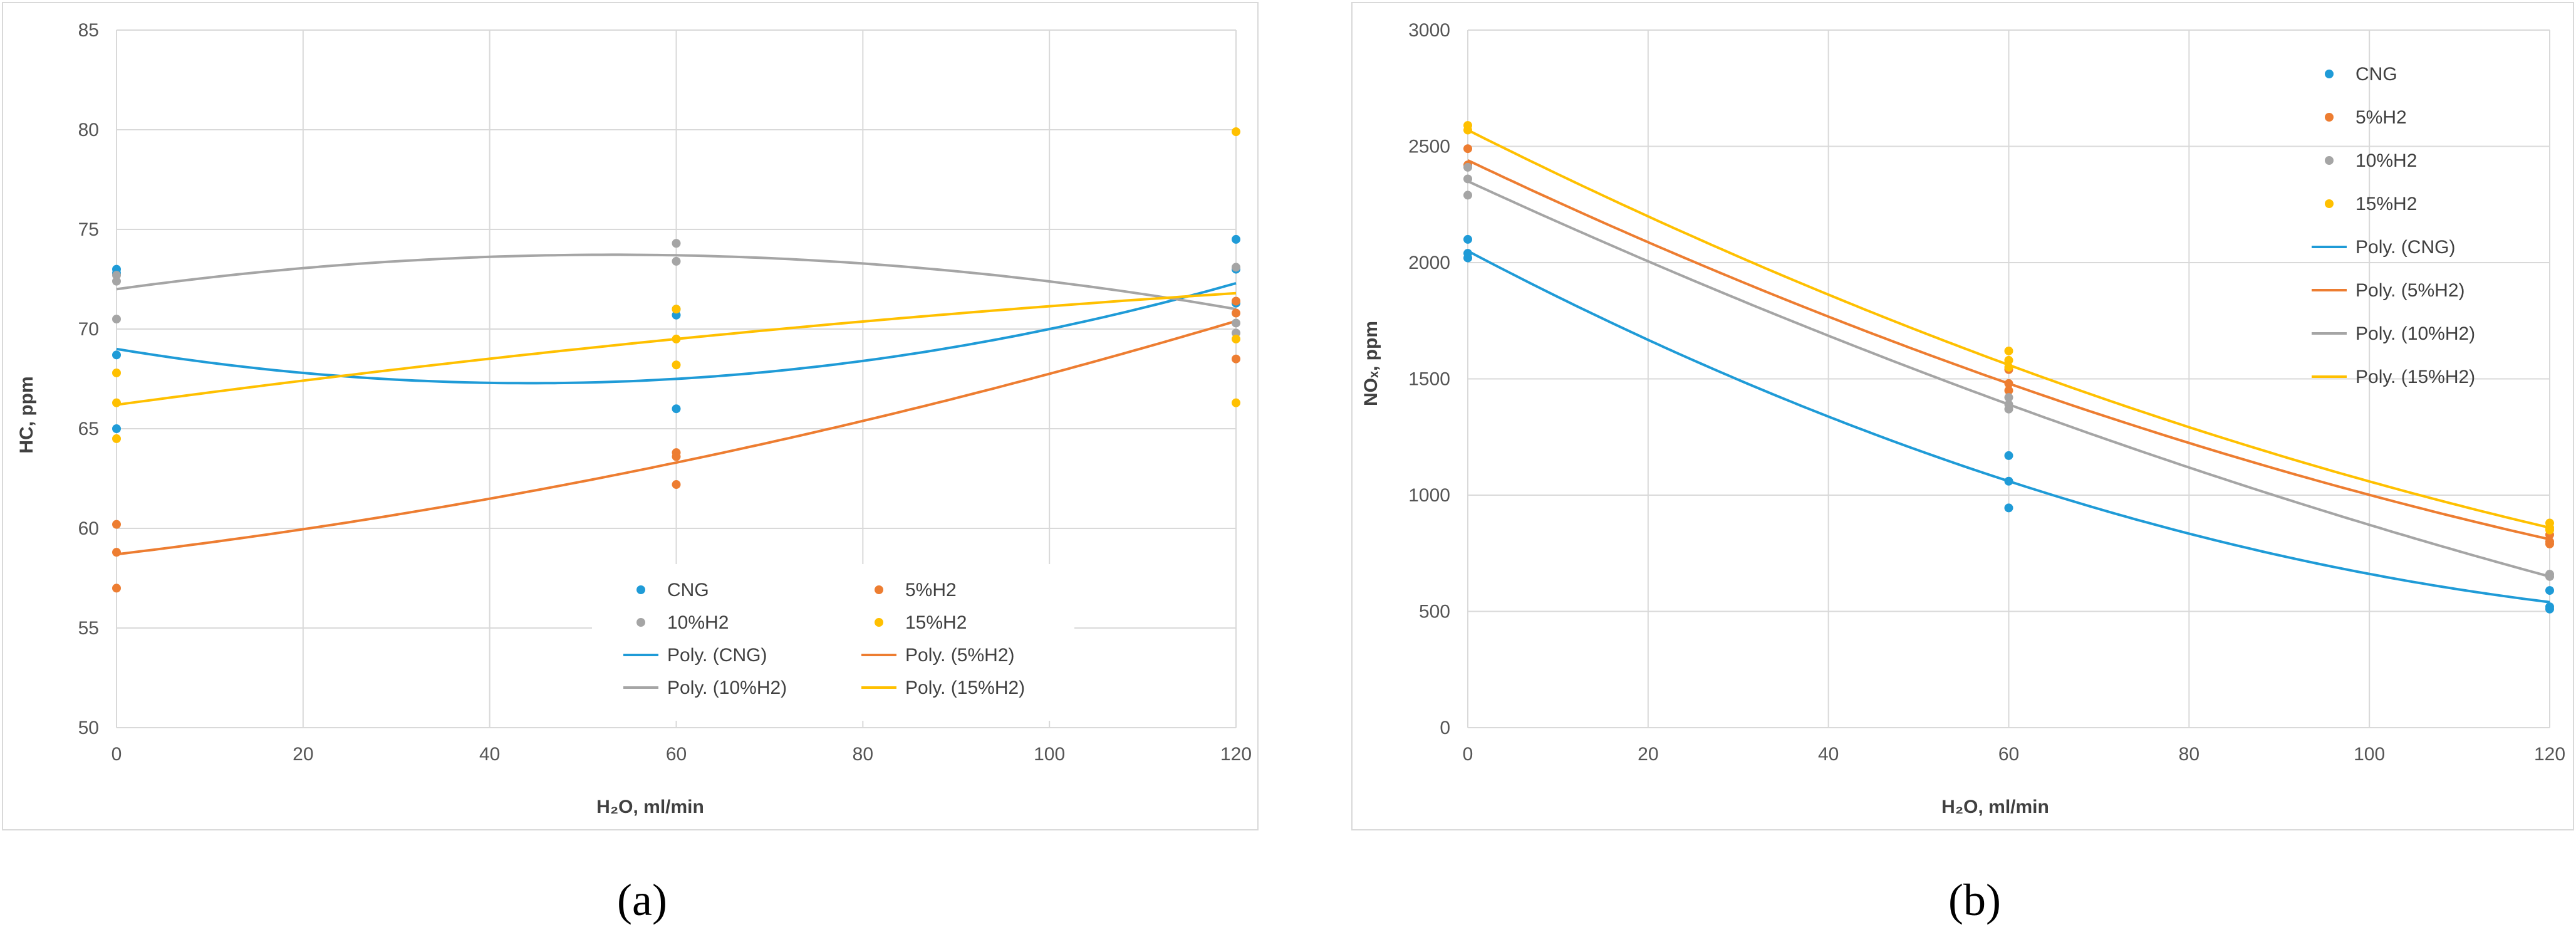 The width and height of the screenshot is (2576, 937). I want to click on nox-x-tick-label: 120, so click(2549, 755).